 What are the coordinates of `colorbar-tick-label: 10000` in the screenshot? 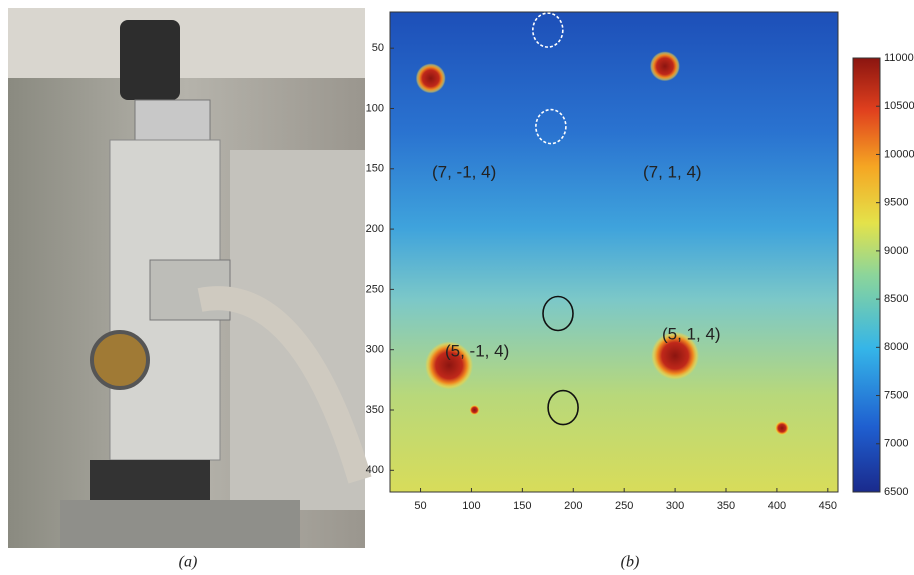 It's located at (899, 154).